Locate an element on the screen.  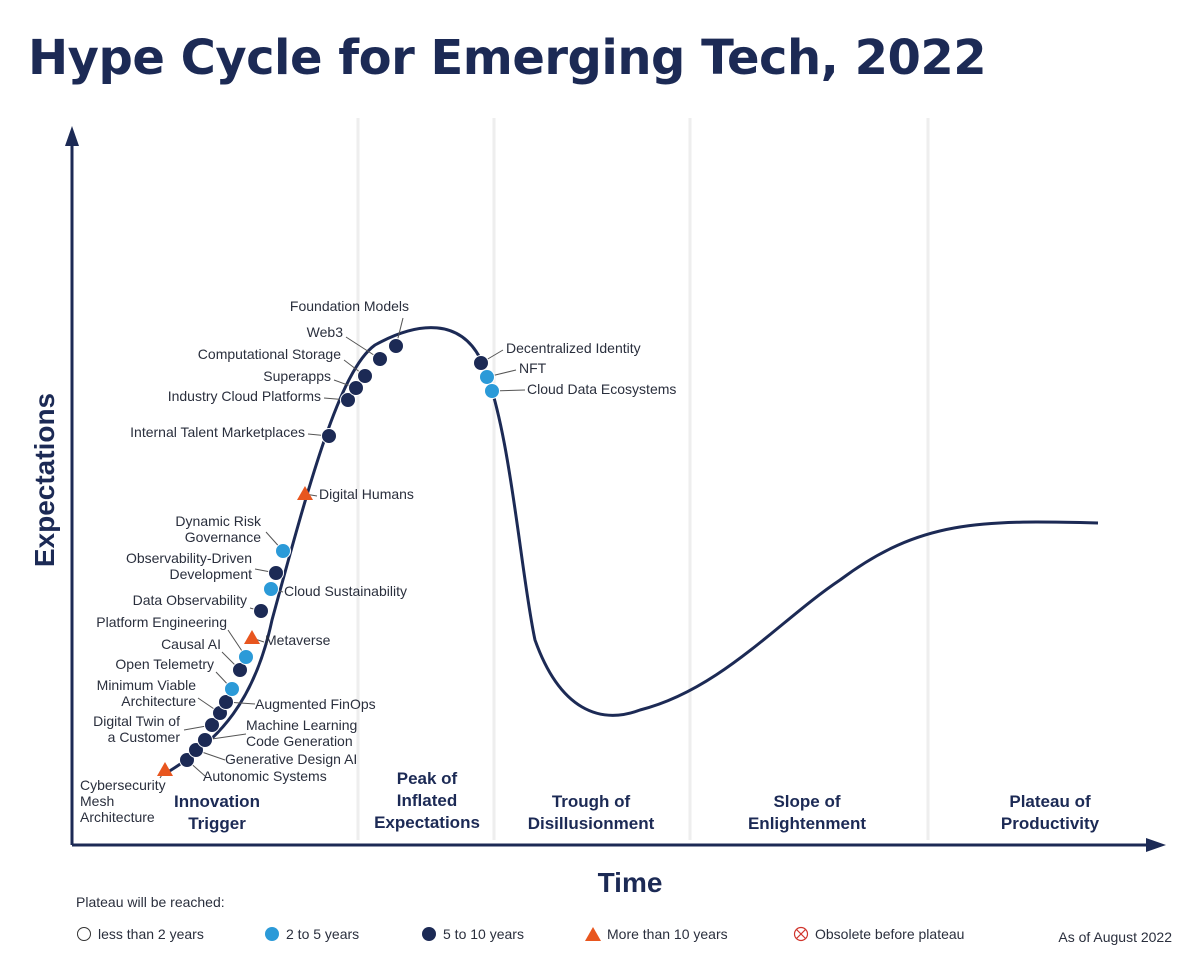
orange-triangle-icon is located at coordinates (593, 934).